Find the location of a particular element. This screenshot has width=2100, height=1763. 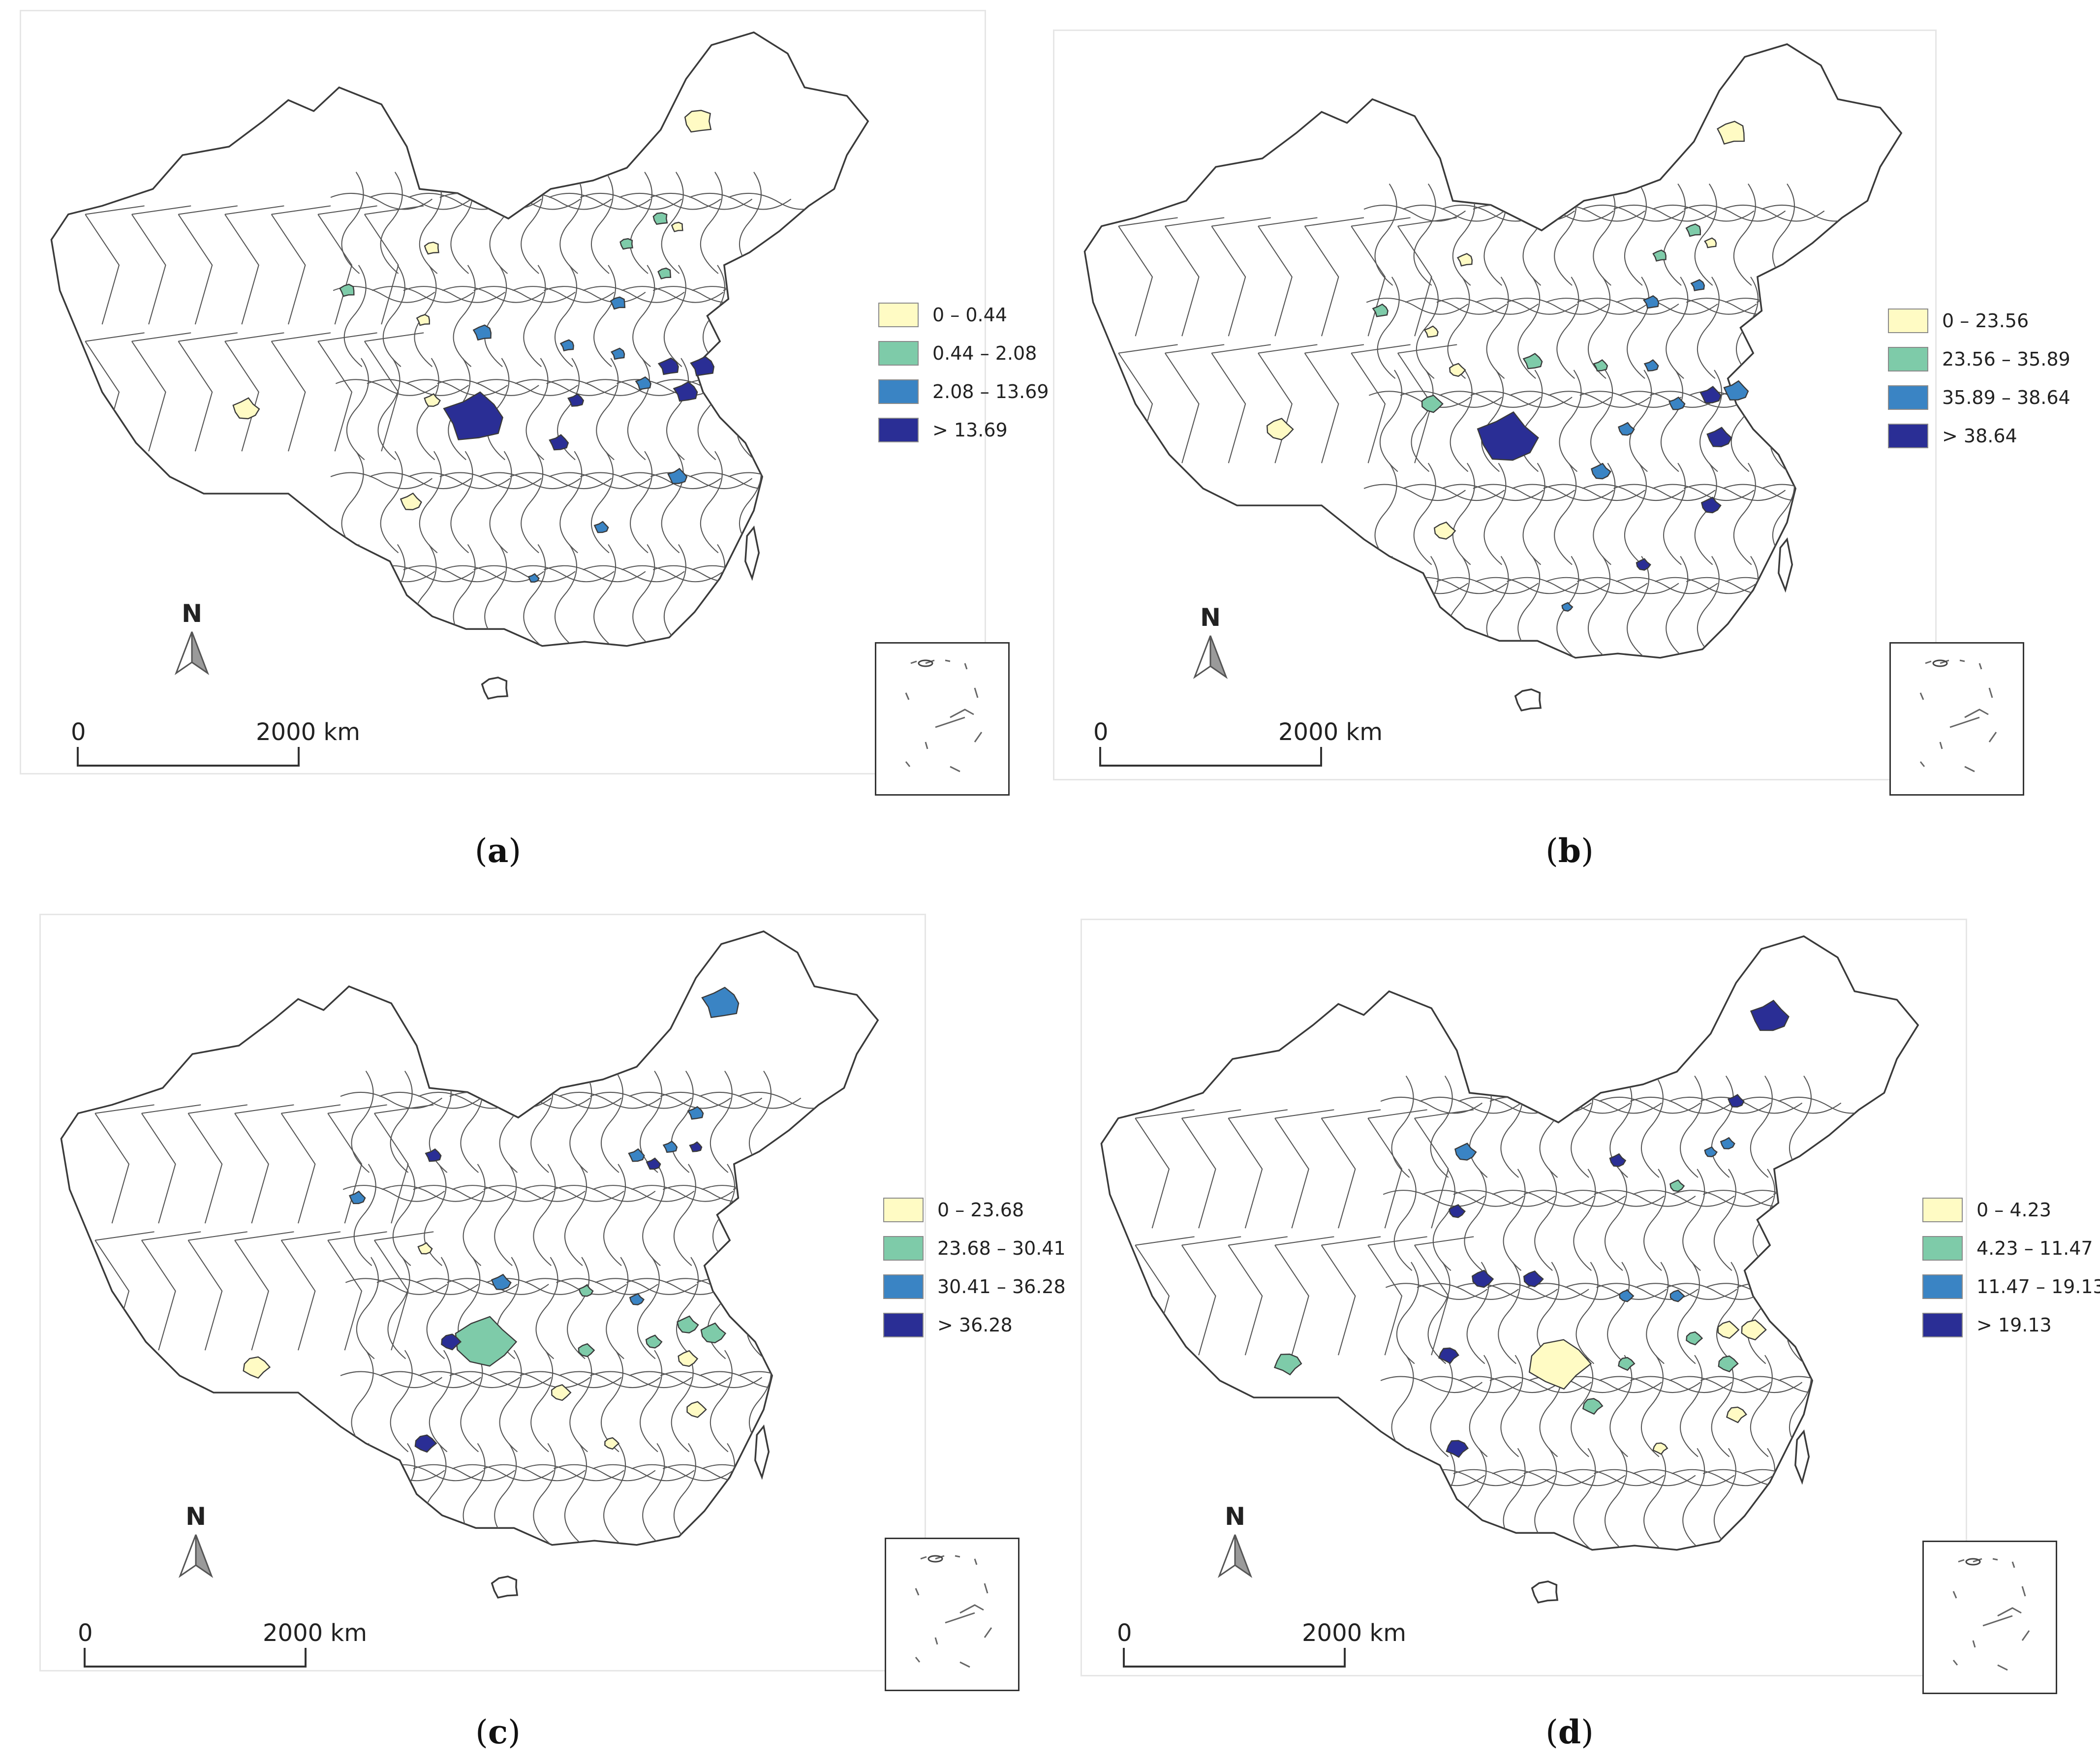

caption-letter: d is located at coordinates (1569, 1732).